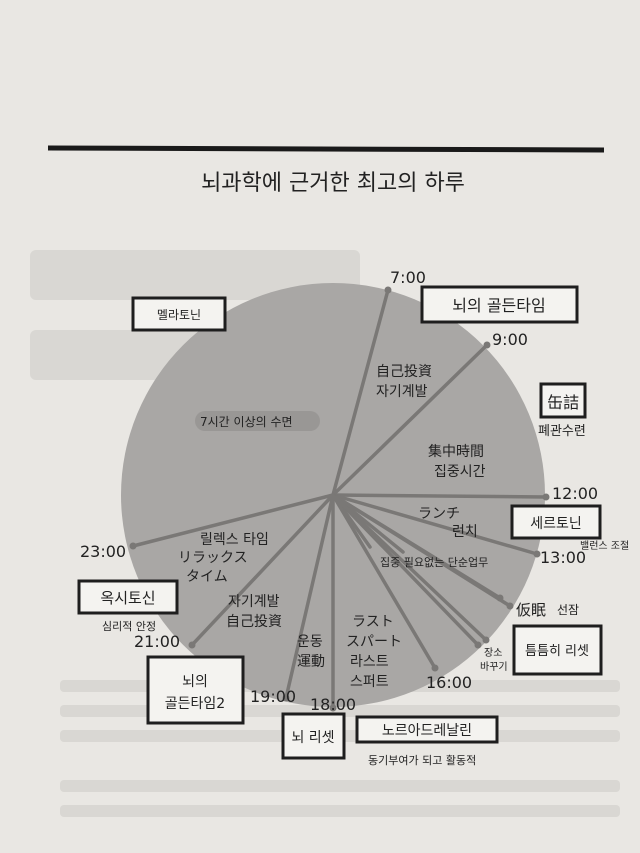 The image size is (640, 853). I want to click on kanzume-box, so click(563, 400).